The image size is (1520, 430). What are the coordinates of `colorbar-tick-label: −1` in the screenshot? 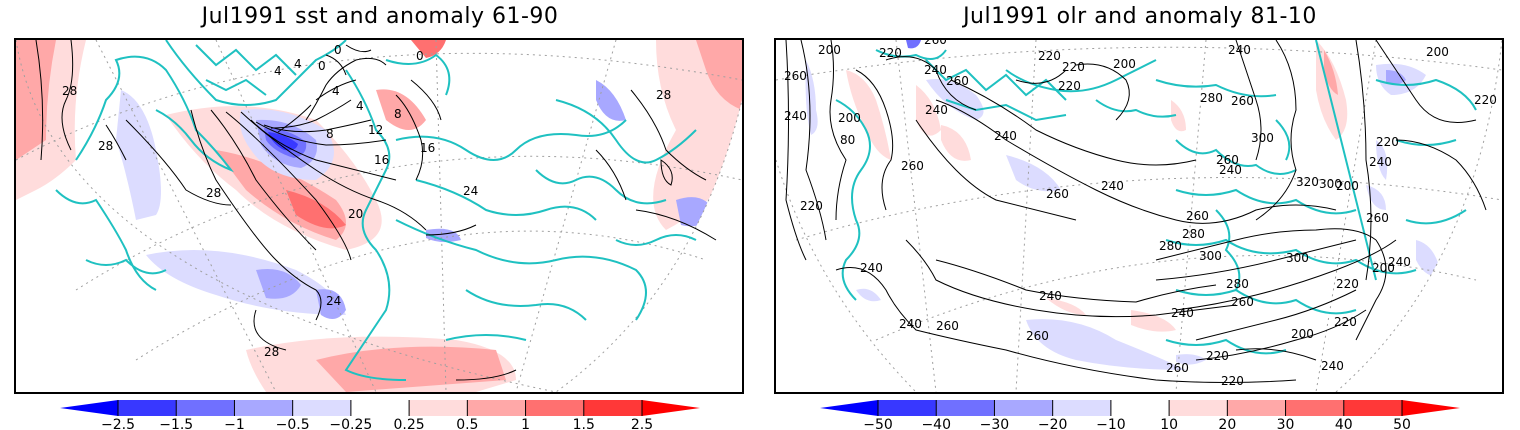 It's located at (234, 423).